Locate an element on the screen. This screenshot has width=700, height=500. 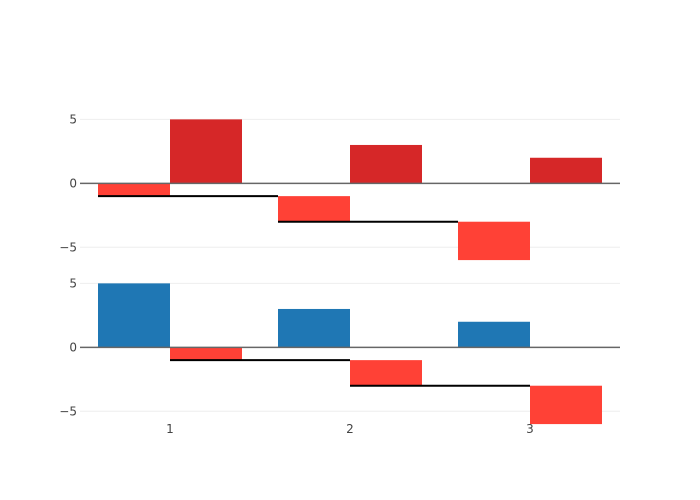
xtick-label-3: 3 is located at coordinates (530, 429).